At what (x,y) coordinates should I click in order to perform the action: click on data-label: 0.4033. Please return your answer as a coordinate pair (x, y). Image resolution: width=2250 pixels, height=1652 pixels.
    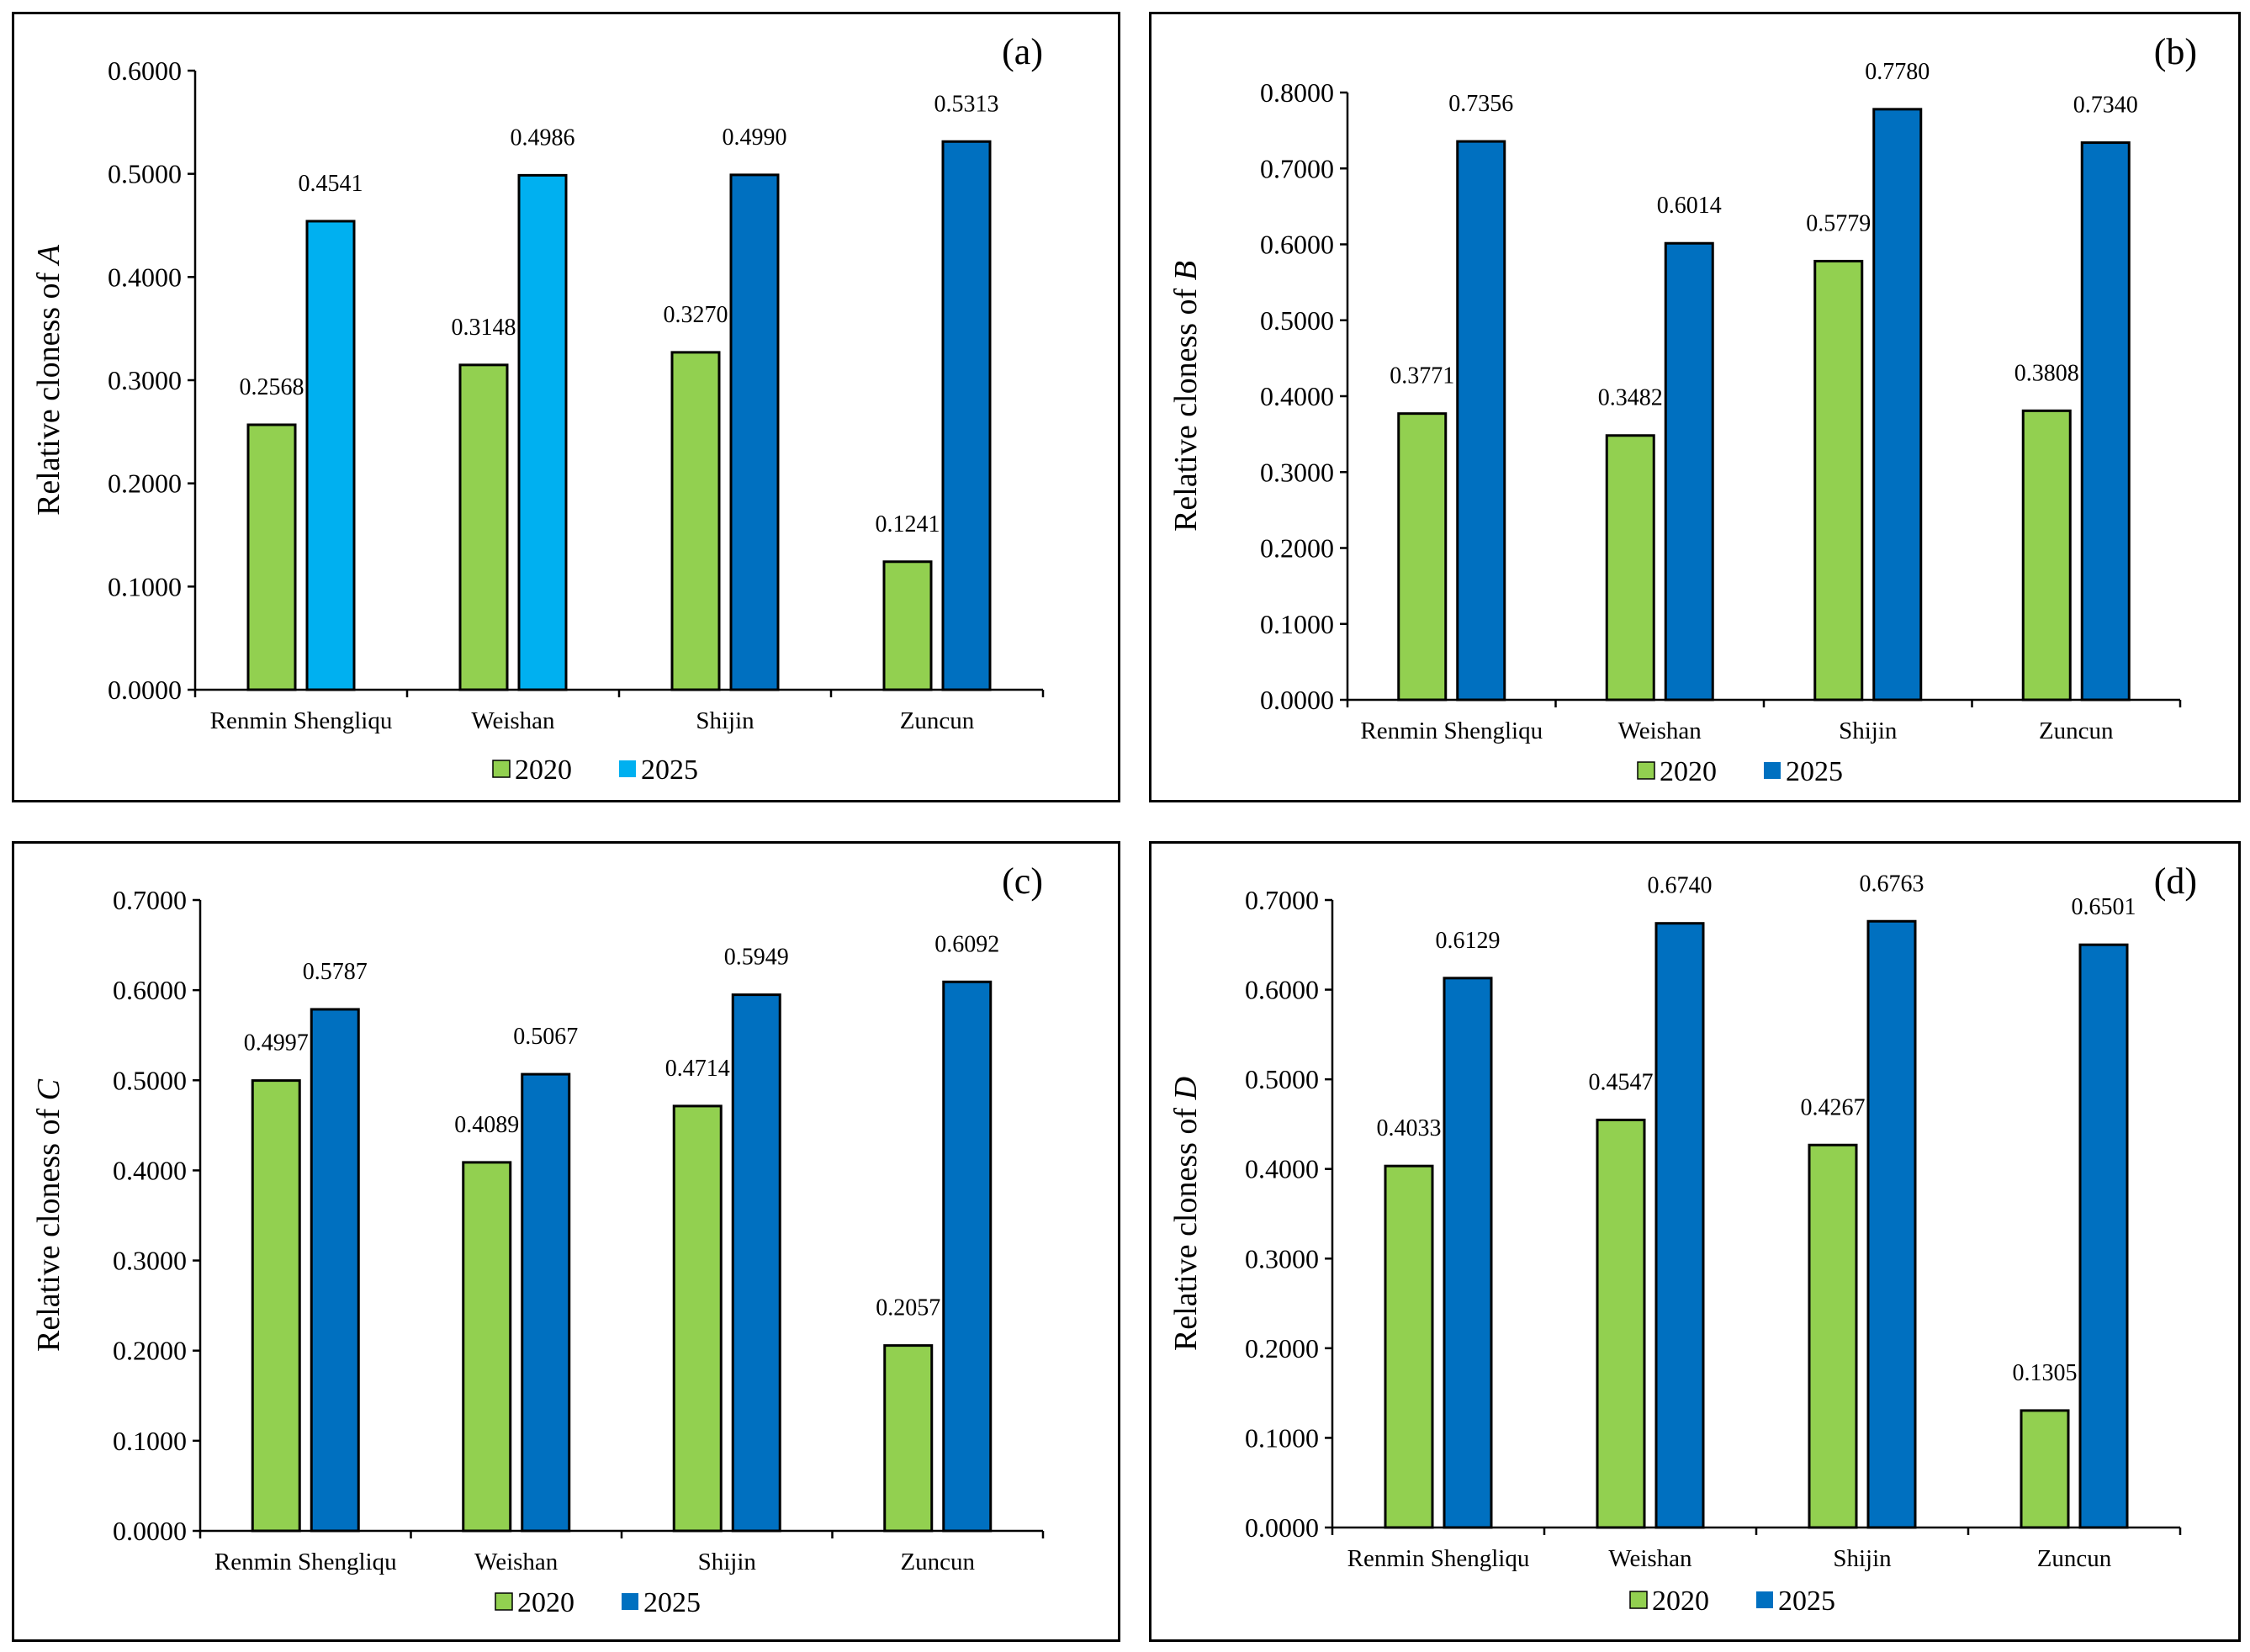
    Looking at the image, I should click on (1409, 1128).